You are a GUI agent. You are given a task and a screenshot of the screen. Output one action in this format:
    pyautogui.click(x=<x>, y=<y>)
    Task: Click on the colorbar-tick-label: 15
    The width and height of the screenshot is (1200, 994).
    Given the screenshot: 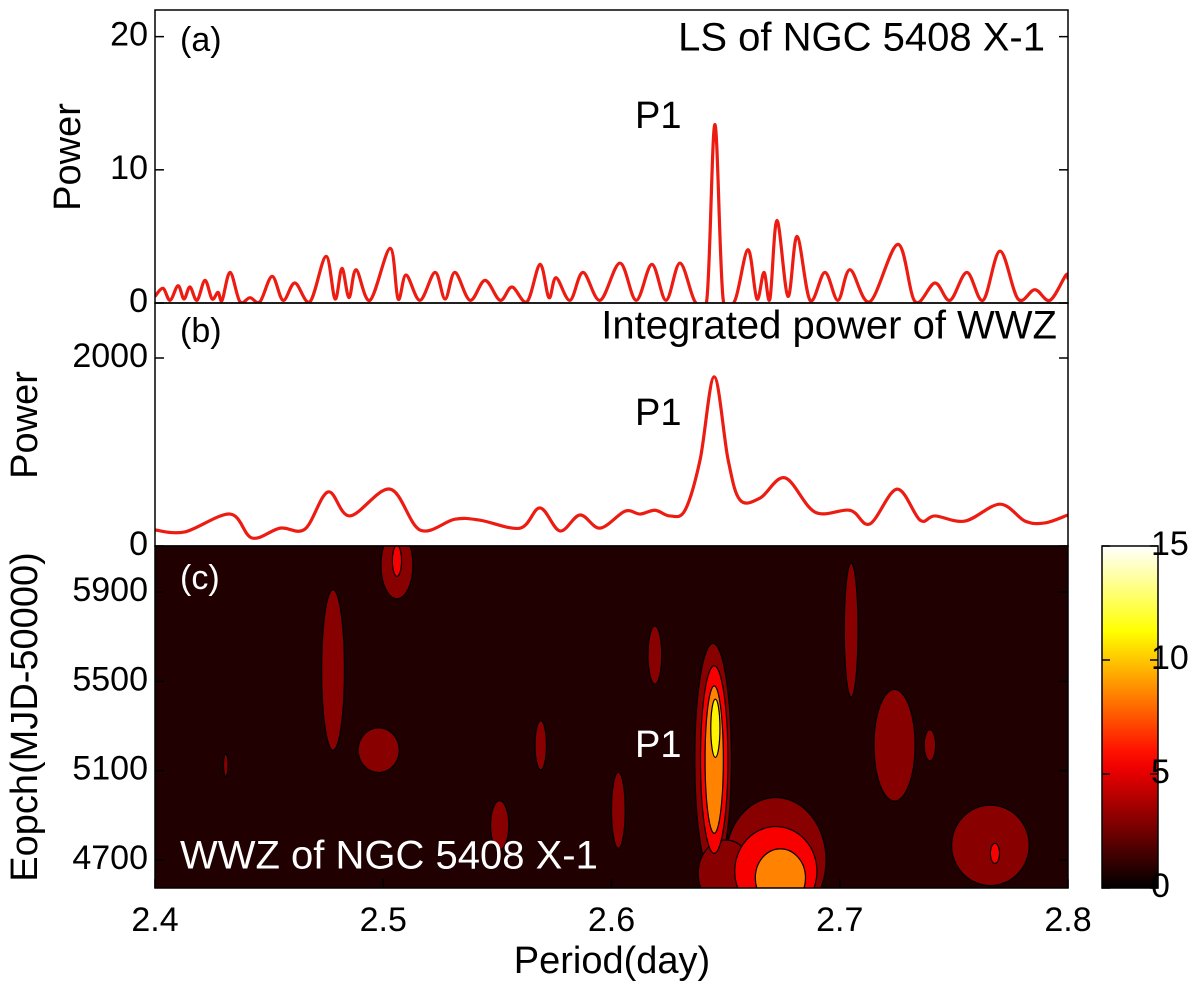 What is the action you would take?
    pyautogui.click(x=1170, y=544)
    